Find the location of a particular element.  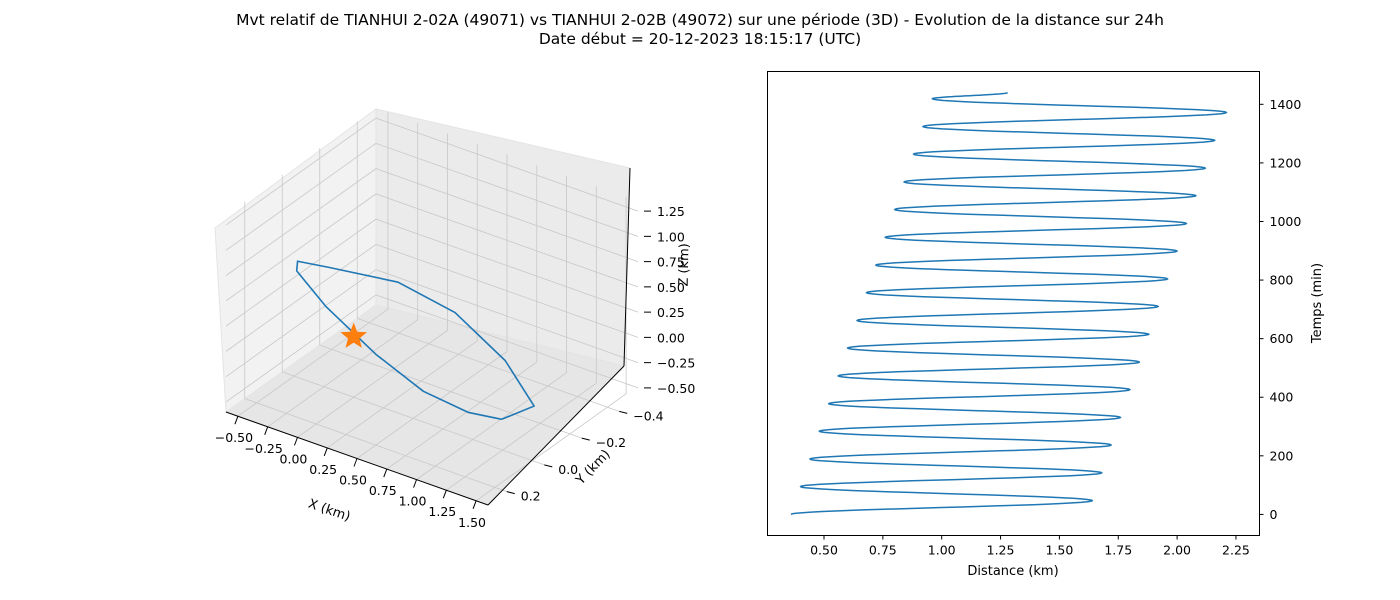

plot2d-y-tick-label: 1400 is located at coordinates (1286, 104).